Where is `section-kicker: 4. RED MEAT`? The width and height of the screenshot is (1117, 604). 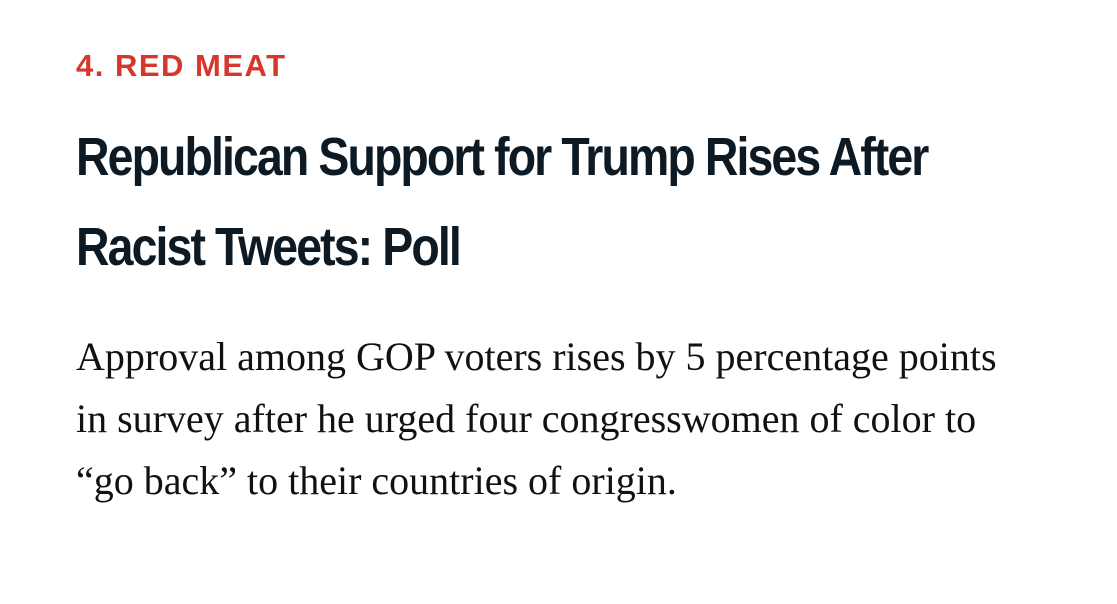 section-kicker: 4. RED MEAT is located at coordinates (181, 65).